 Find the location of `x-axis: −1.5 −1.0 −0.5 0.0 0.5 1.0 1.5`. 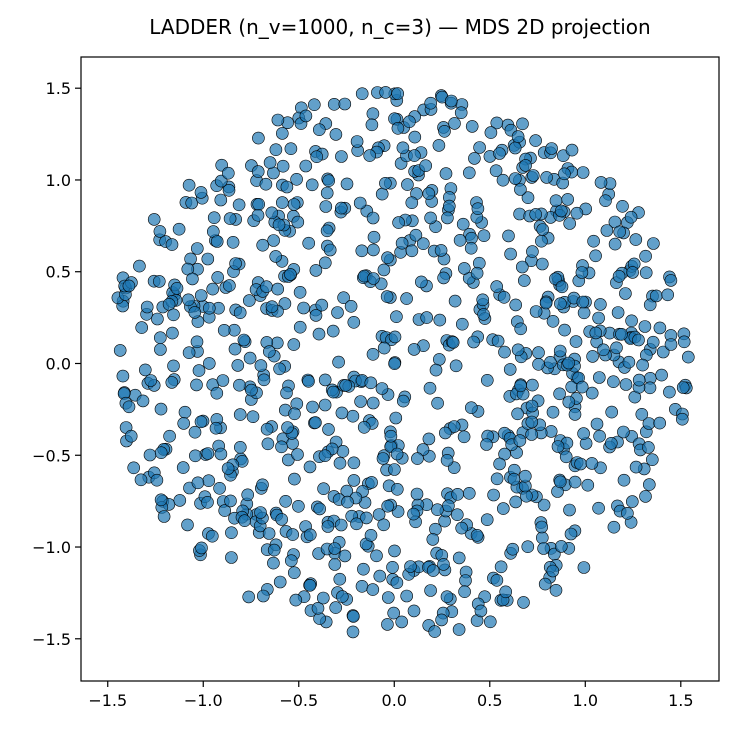

x-axis: −1.5 −1.0 −0.5 0.0 0.5 1.0 1.5 is located at coordinates (391, 695).